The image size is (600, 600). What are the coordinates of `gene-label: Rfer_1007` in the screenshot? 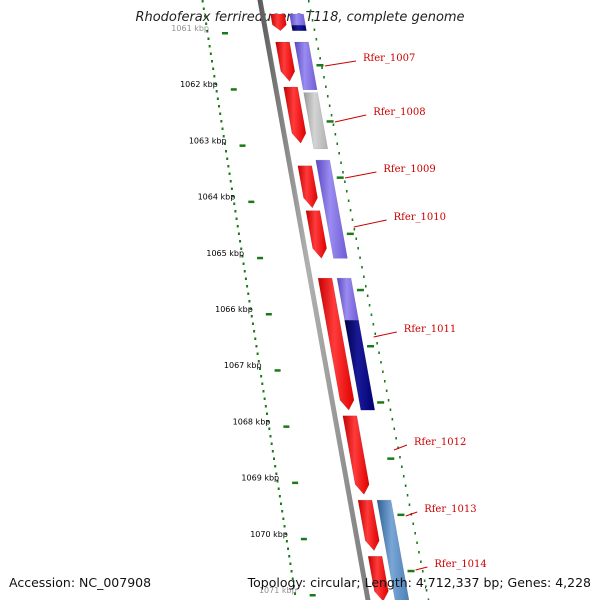 It's located at (389, 58).